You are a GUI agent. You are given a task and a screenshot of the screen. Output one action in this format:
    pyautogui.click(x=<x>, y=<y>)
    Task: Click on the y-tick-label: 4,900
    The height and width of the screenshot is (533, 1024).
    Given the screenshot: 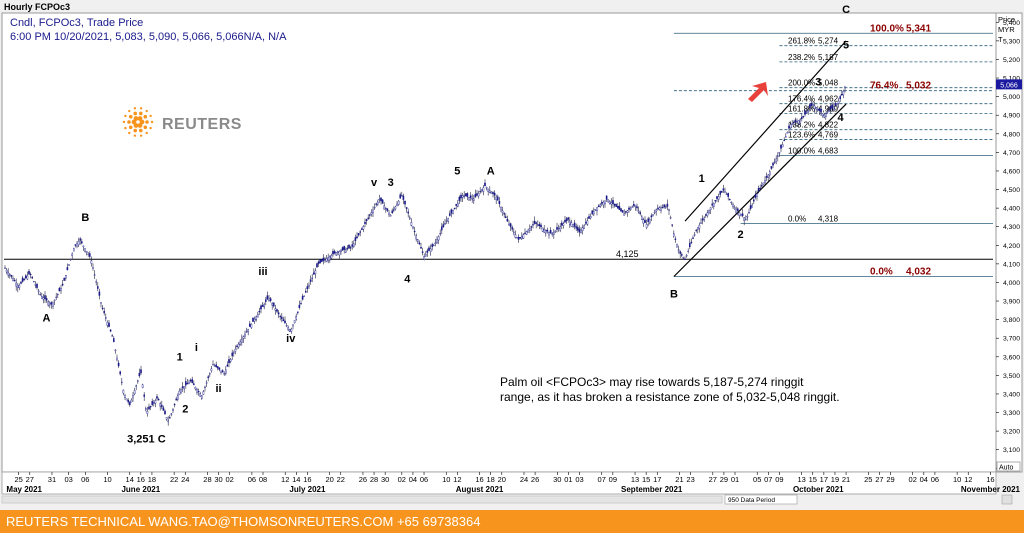 What is the action you would take?
    pyautogui.click(x=1011, y=116)
    